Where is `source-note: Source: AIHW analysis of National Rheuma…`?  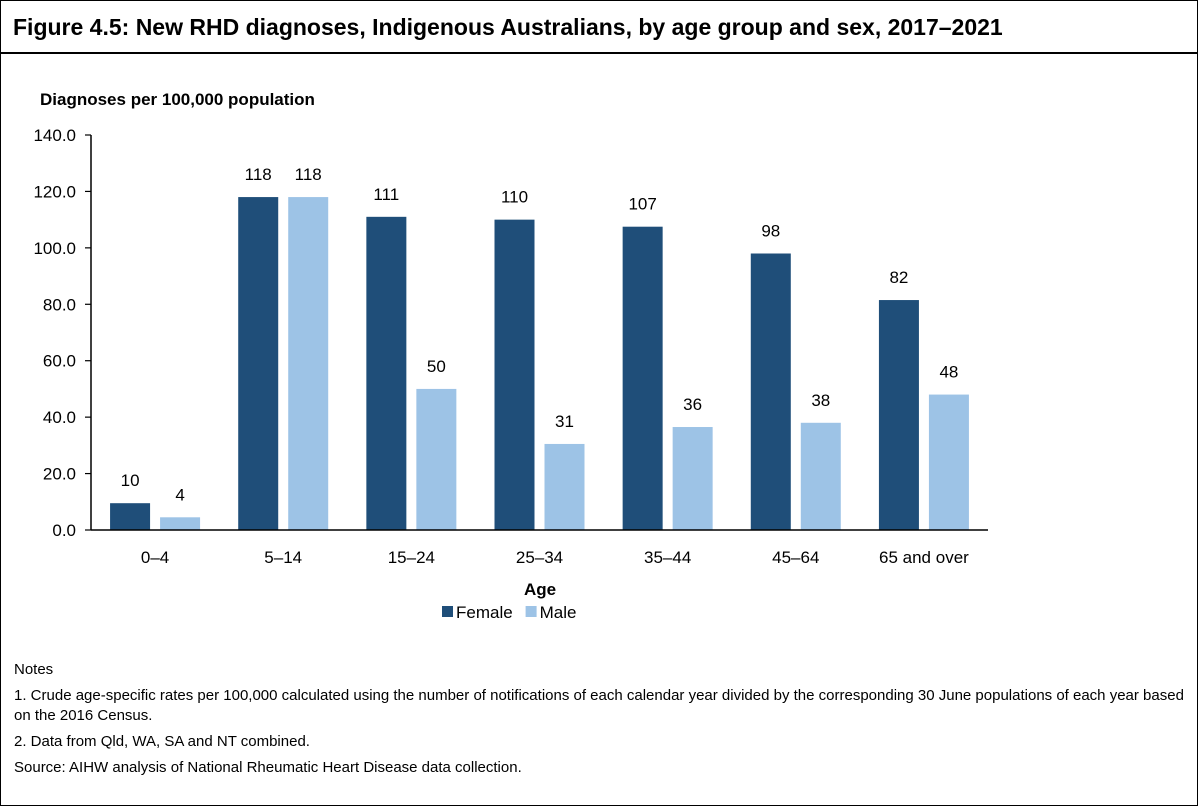
source-note: Source: AIHW analysis of National Rheuma… is located at coordinates (268, 767).